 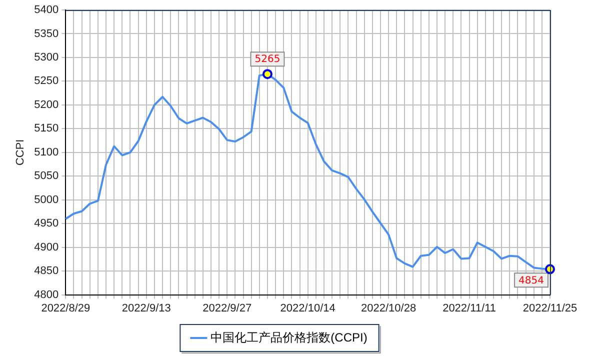 What do you see at coordinates (46, 152) in the screenshot?
I see `y-tick-label: 5100` at bounding box center [46, 152].